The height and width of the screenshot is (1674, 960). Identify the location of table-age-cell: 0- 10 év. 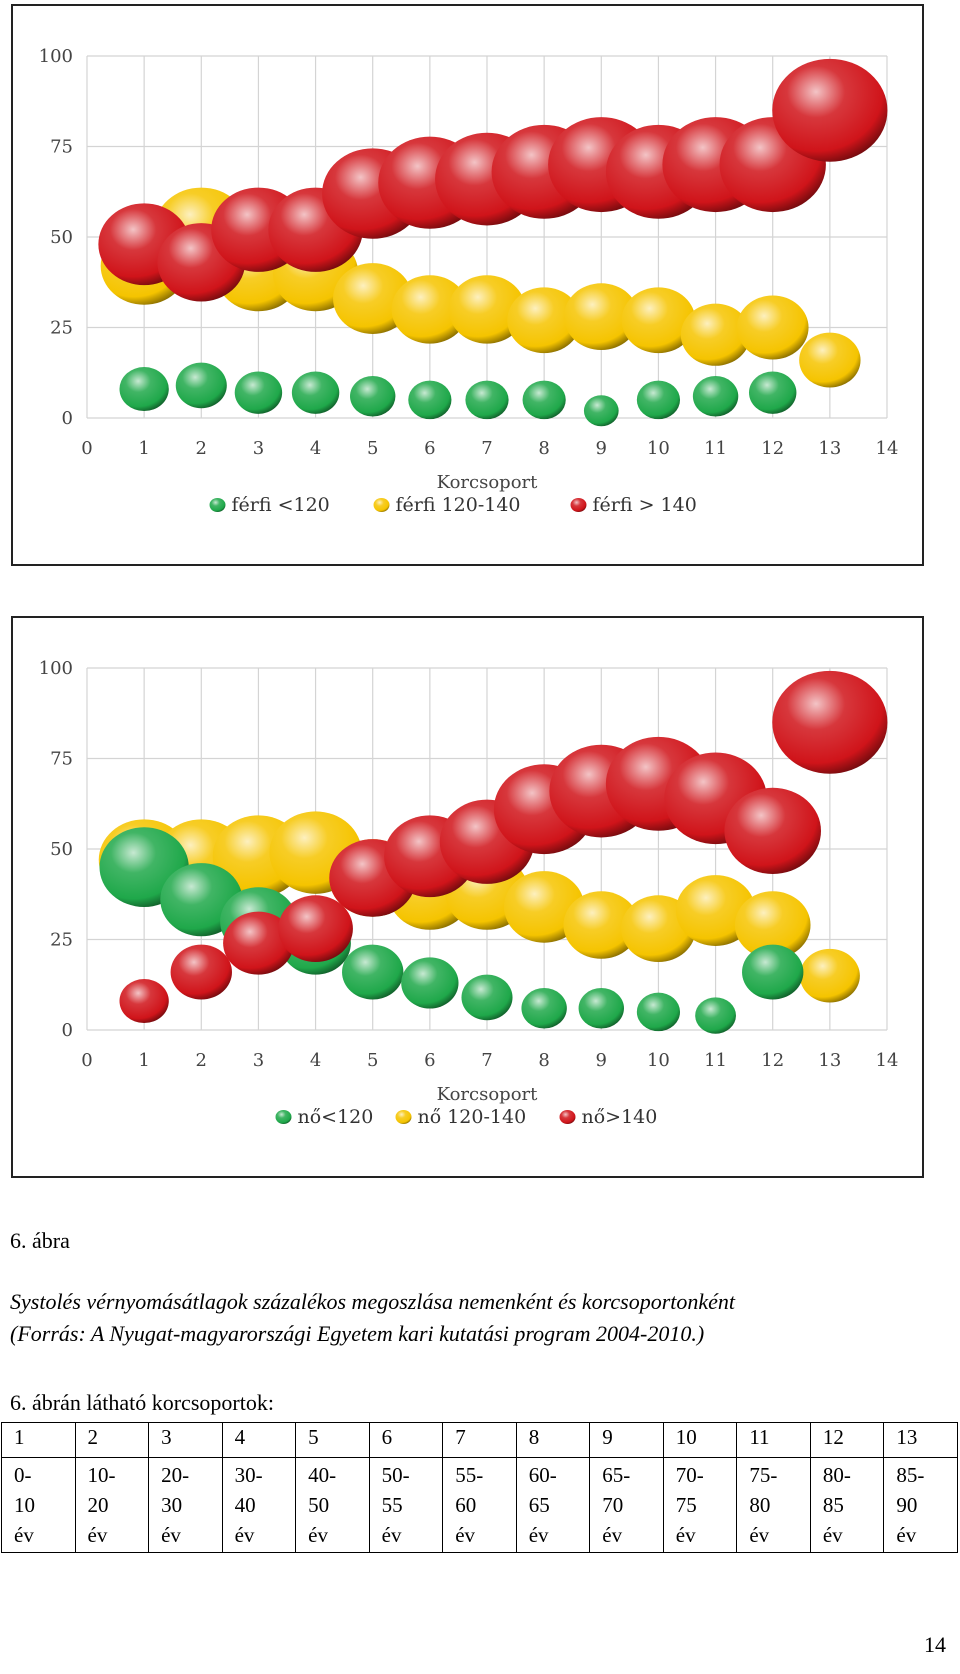
(38, 1505).